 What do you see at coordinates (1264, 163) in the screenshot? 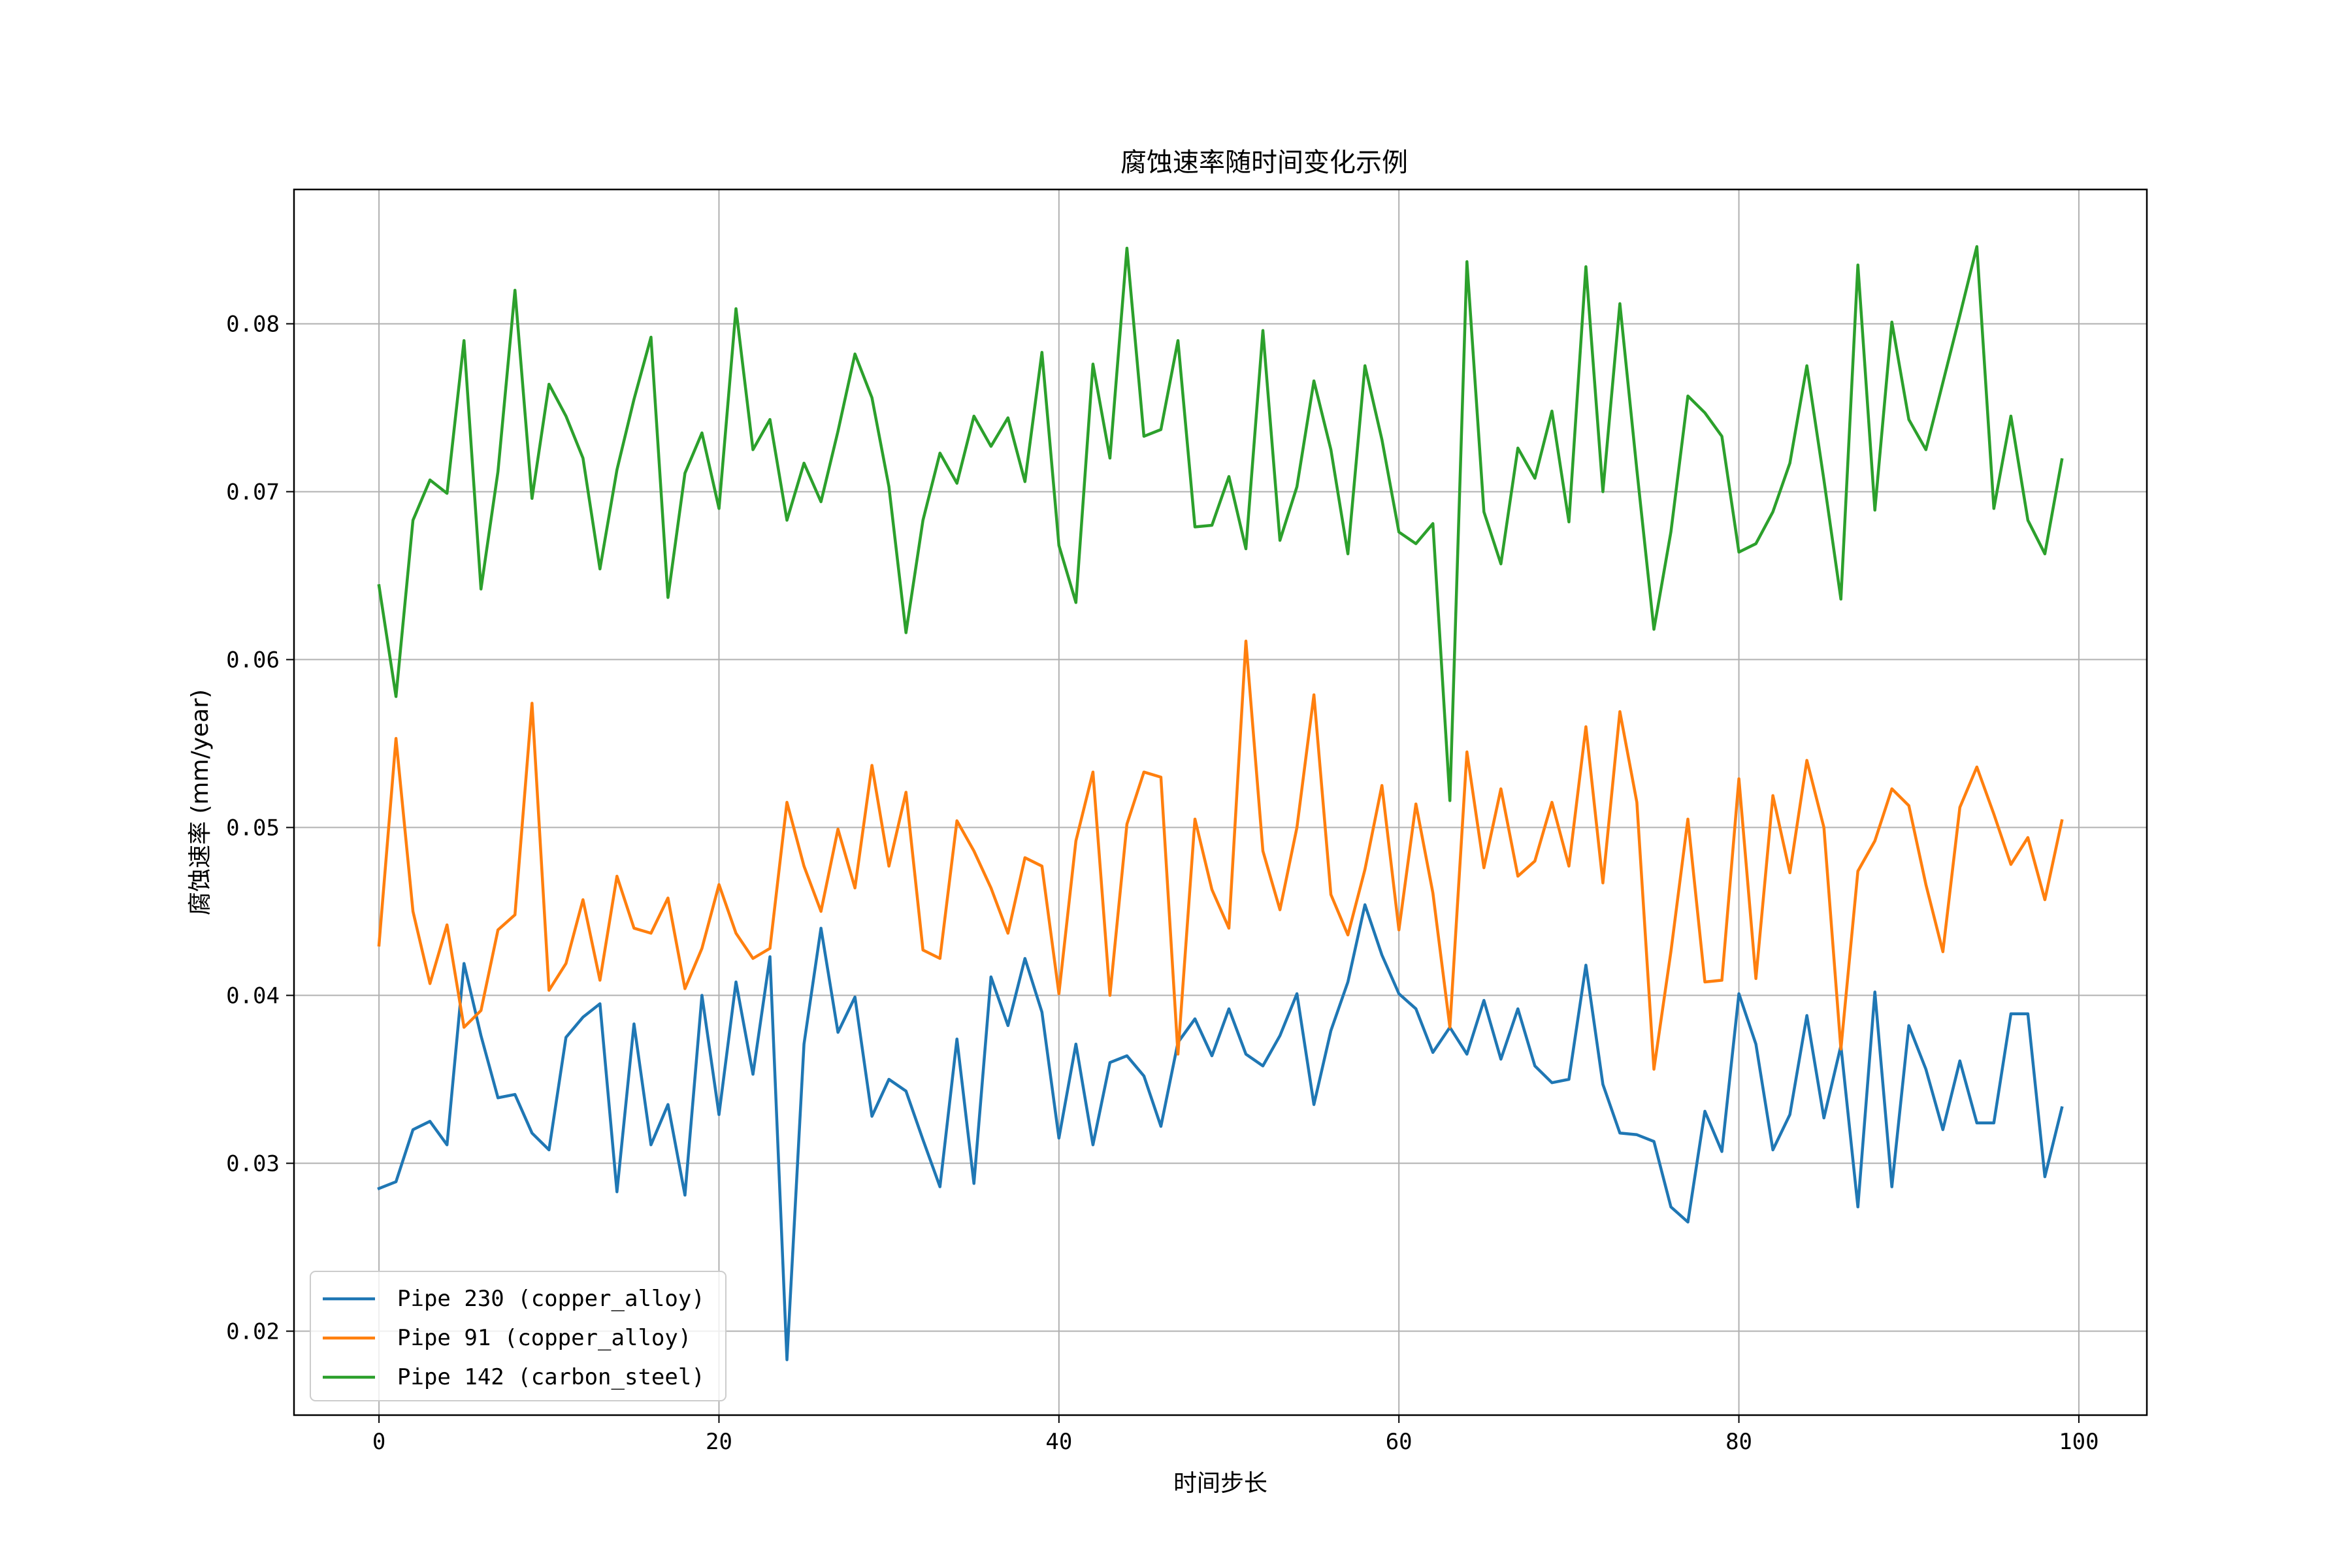
I see `chart-title: 腐蚀速率随时间变化示例` at bounding box center [1264, 163].